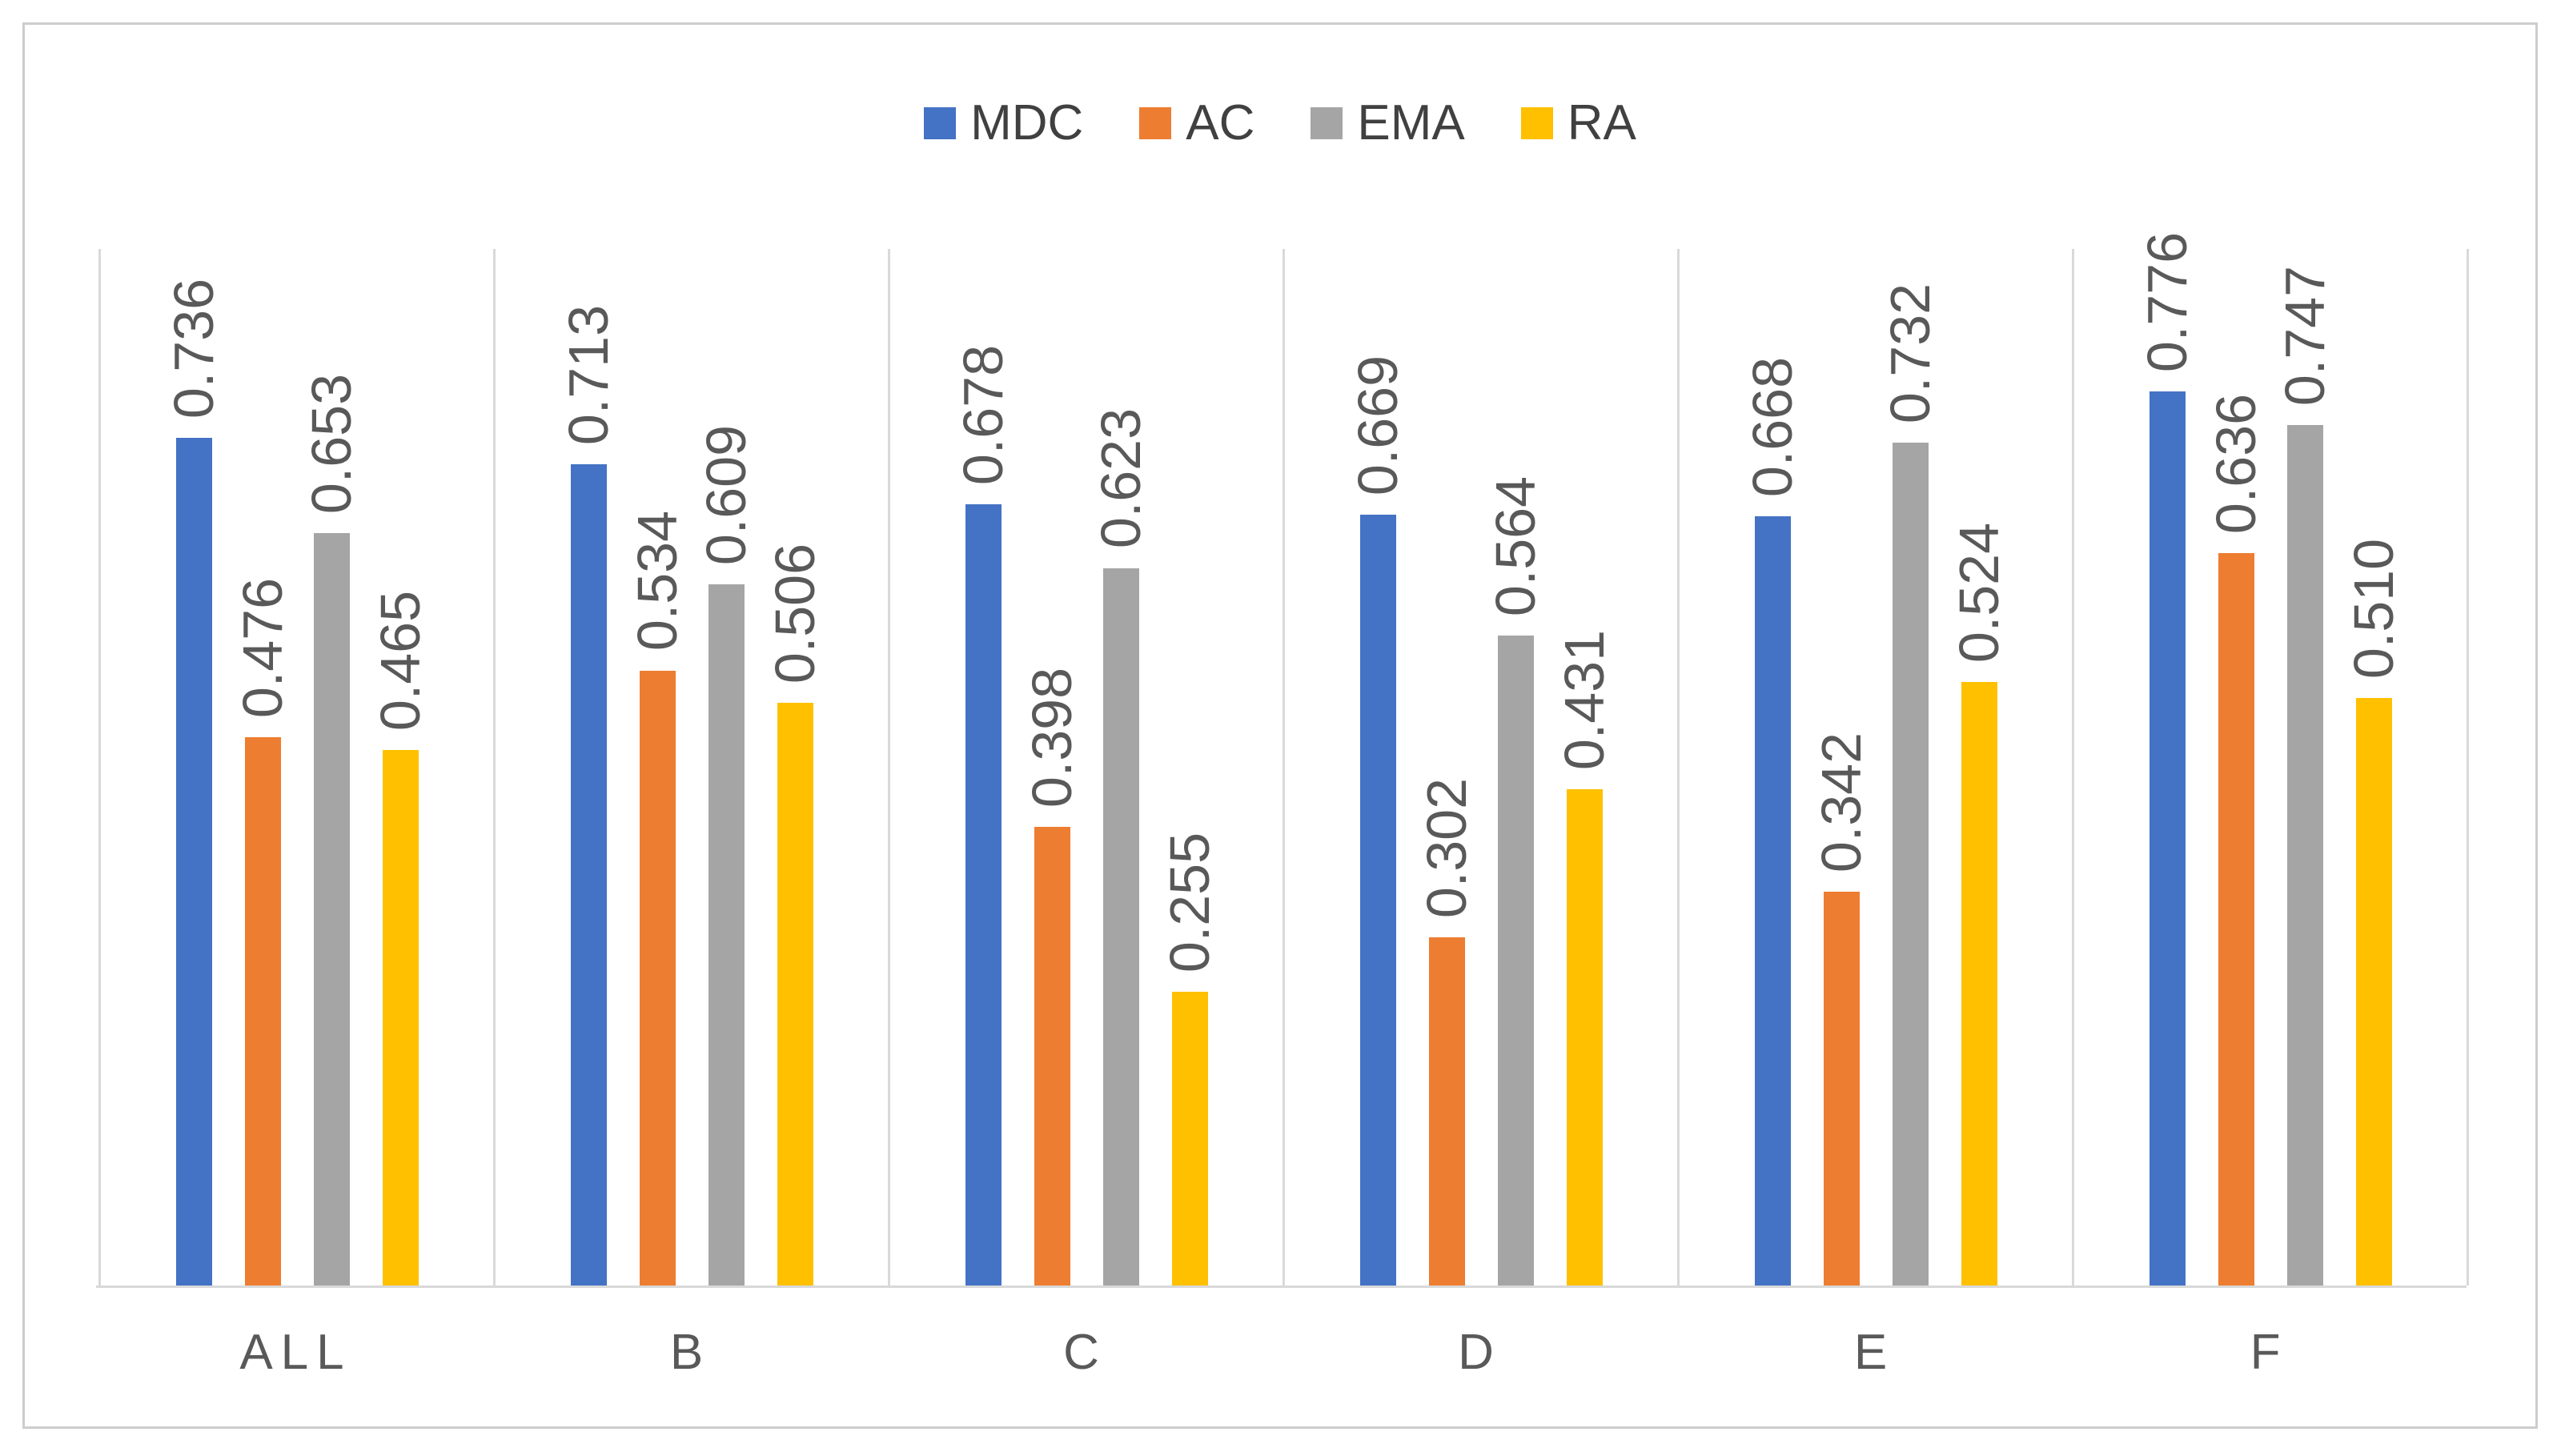  What do you see at coordinates (2374, 609) in the screenshot?
I see `bar-value-label: 0.510` at bounding box center [2374, 609].